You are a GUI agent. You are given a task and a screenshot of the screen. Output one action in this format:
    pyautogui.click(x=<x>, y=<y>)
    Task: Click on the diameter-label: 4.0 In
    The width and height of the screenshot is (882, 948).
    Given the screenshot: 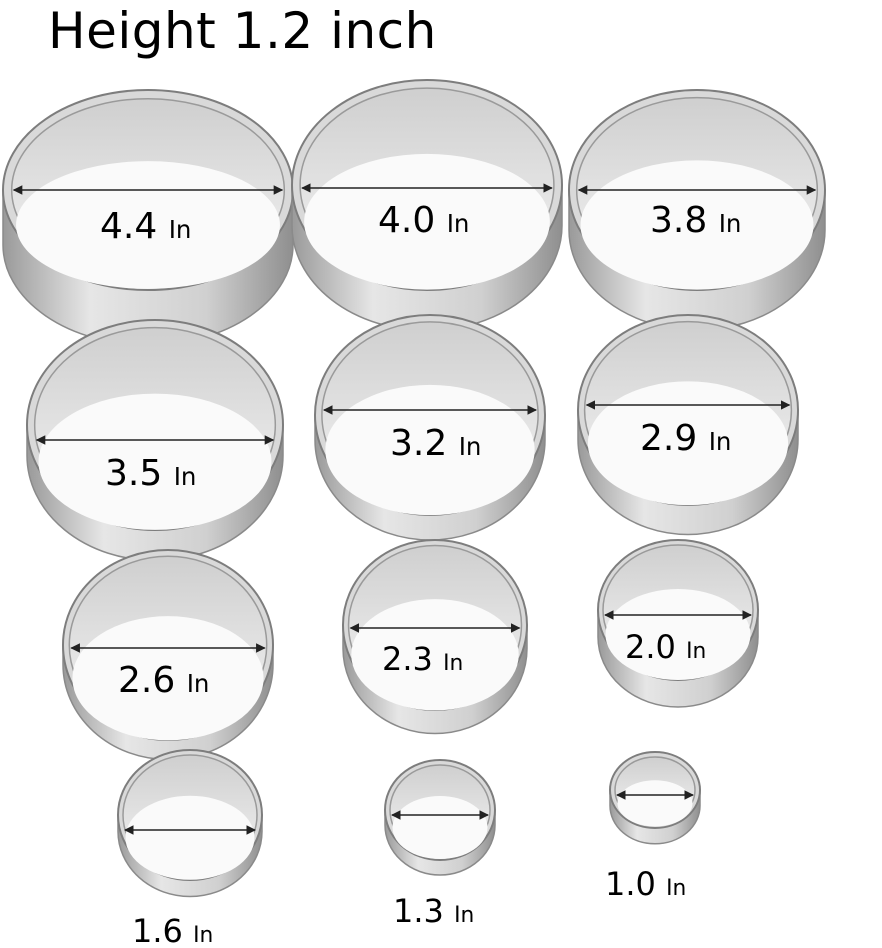 What is the action you would take?
    pyautogui.click(x=423, y=220)
    